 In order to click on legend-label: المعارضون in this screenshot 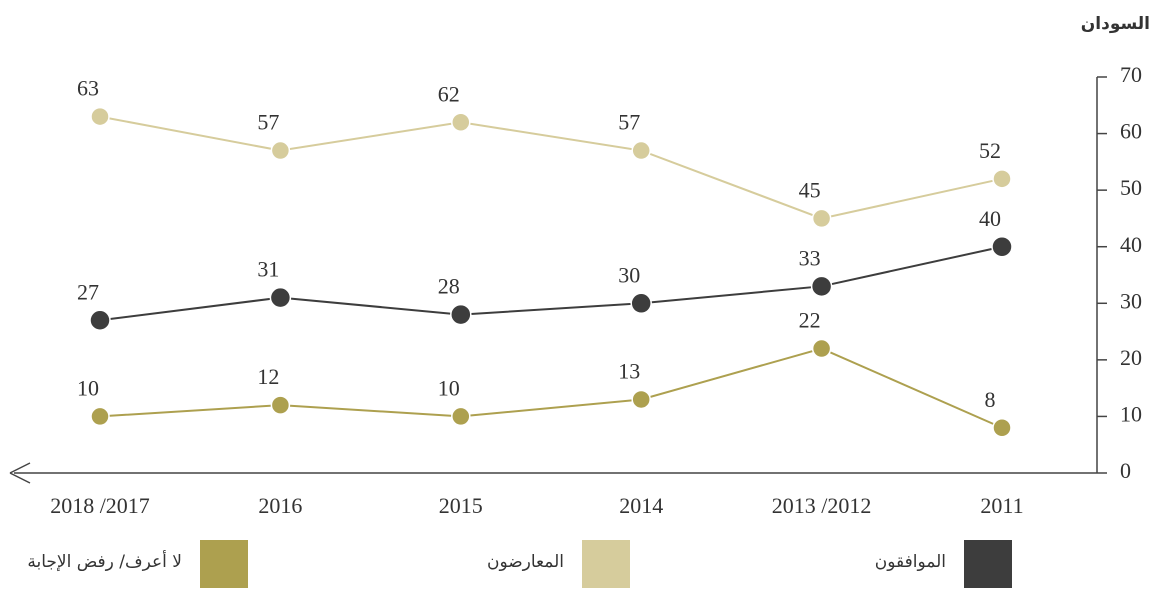, I will do `click(525, 562)`.